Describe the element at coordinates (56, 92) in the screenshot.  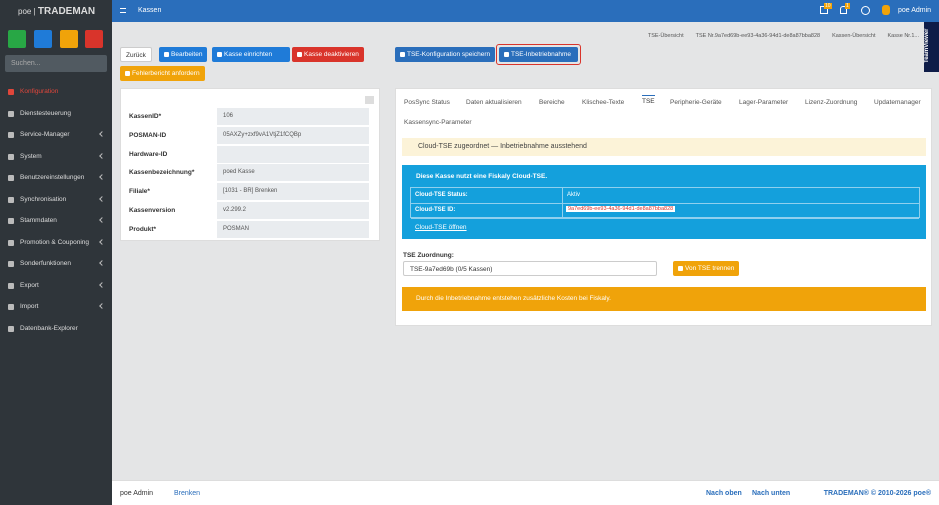
I see `menu-item: Konfiguration` at that location.